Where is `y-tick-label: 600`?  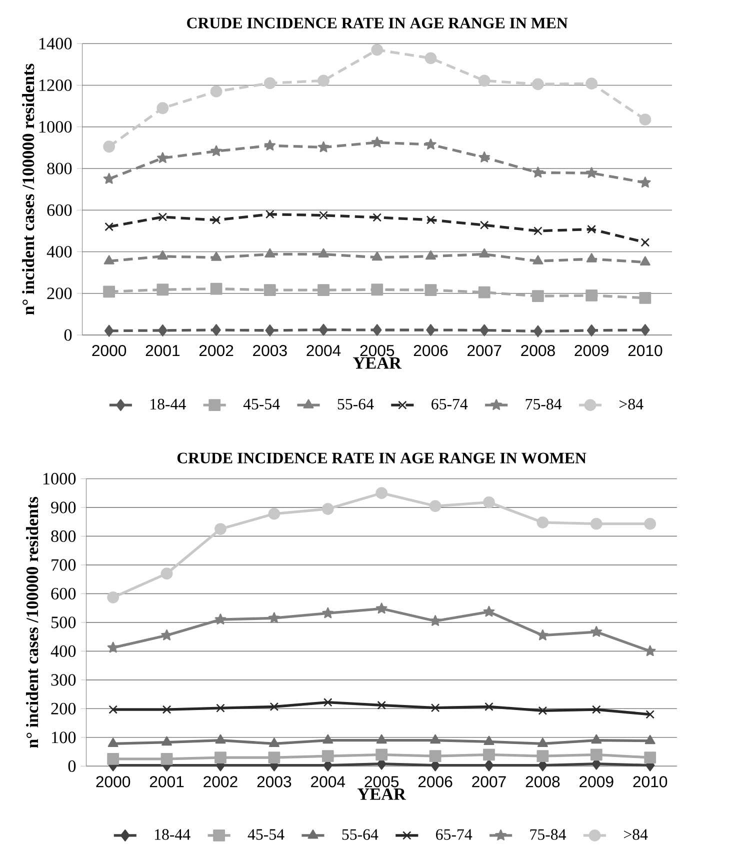 y-tick-label: 600 is located at coordinates (63, 594).